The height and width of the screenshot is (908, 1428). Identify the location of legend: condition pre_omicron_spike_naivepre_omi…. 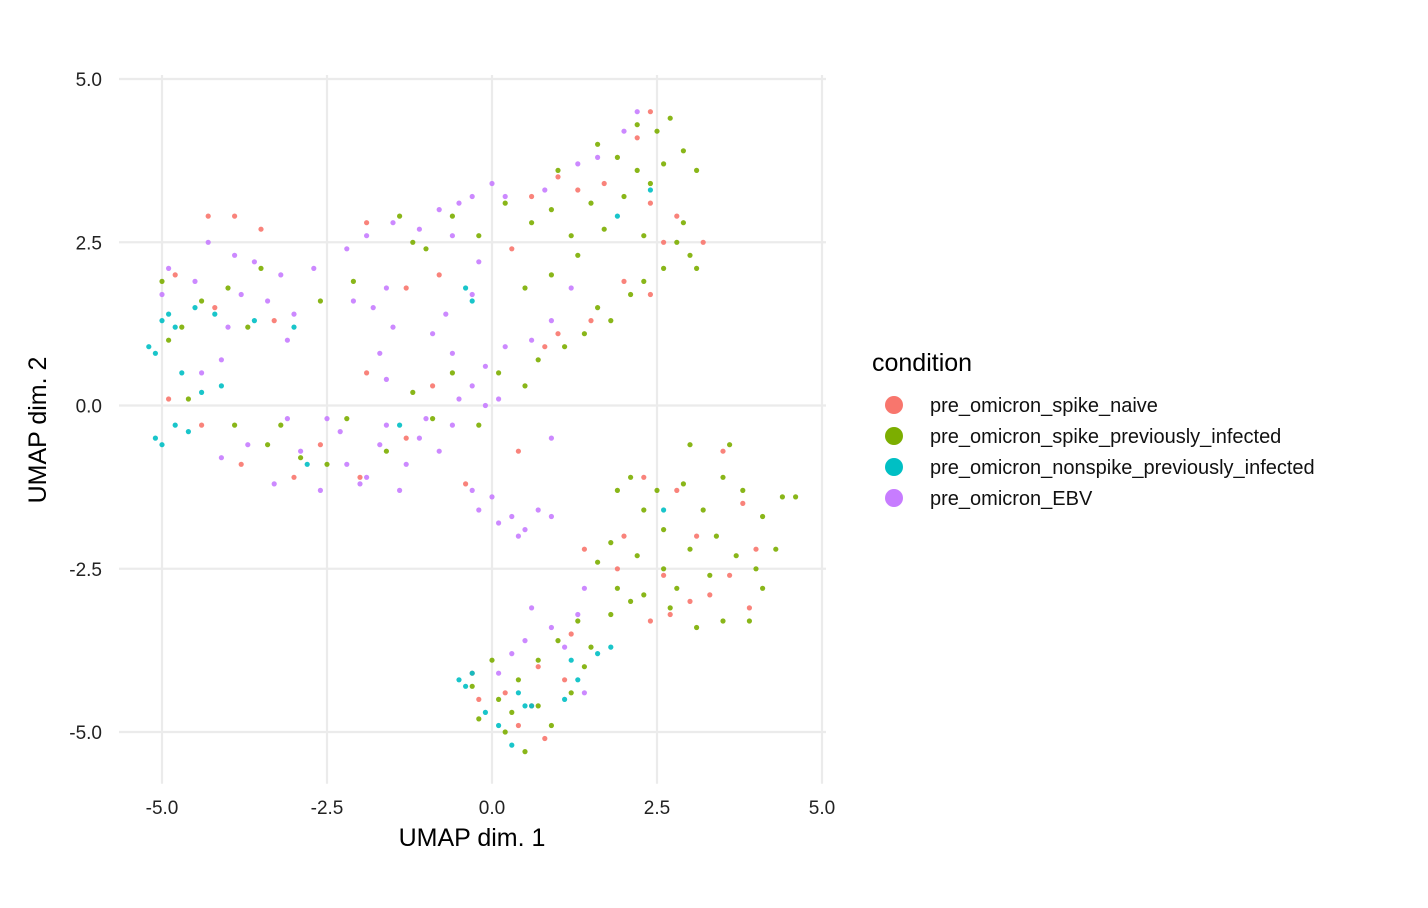
(1093, 429).